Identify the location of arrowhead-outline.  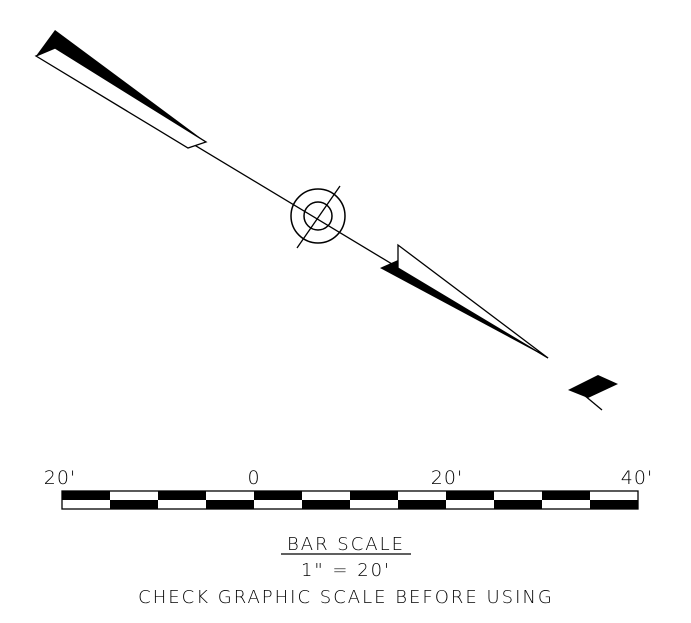
(473, 301).